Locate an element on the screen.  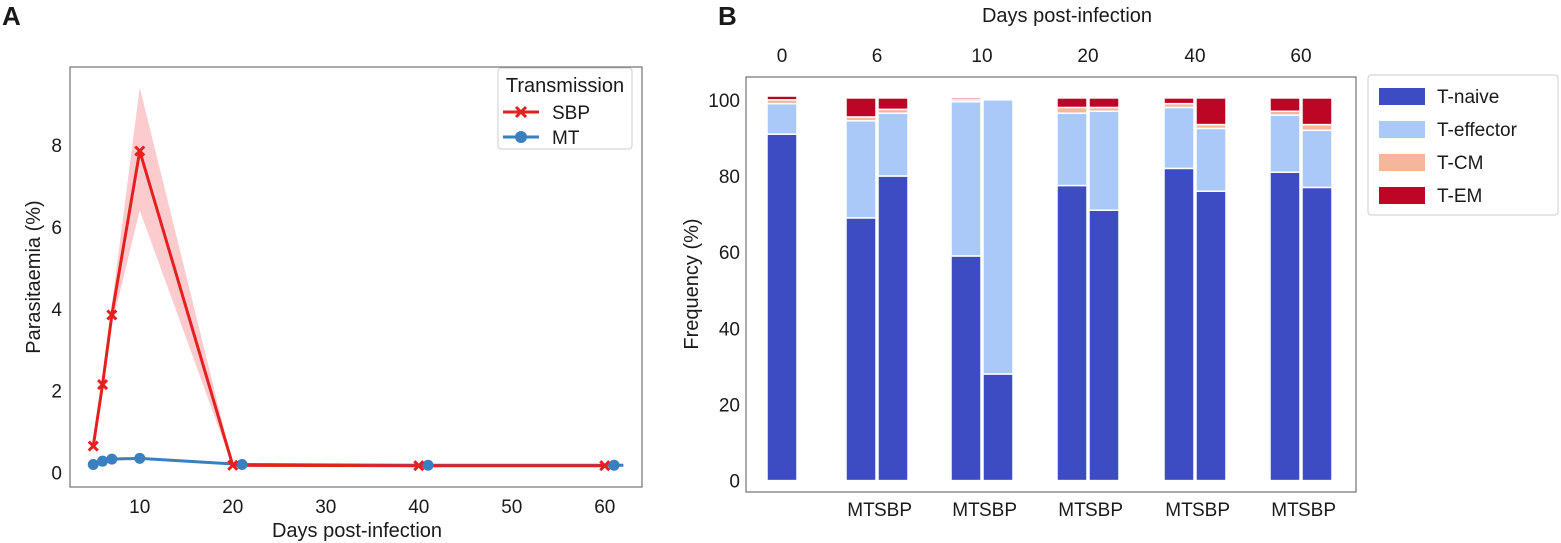
y-tick-label-b: 20 is located at coordinates (729, 405).